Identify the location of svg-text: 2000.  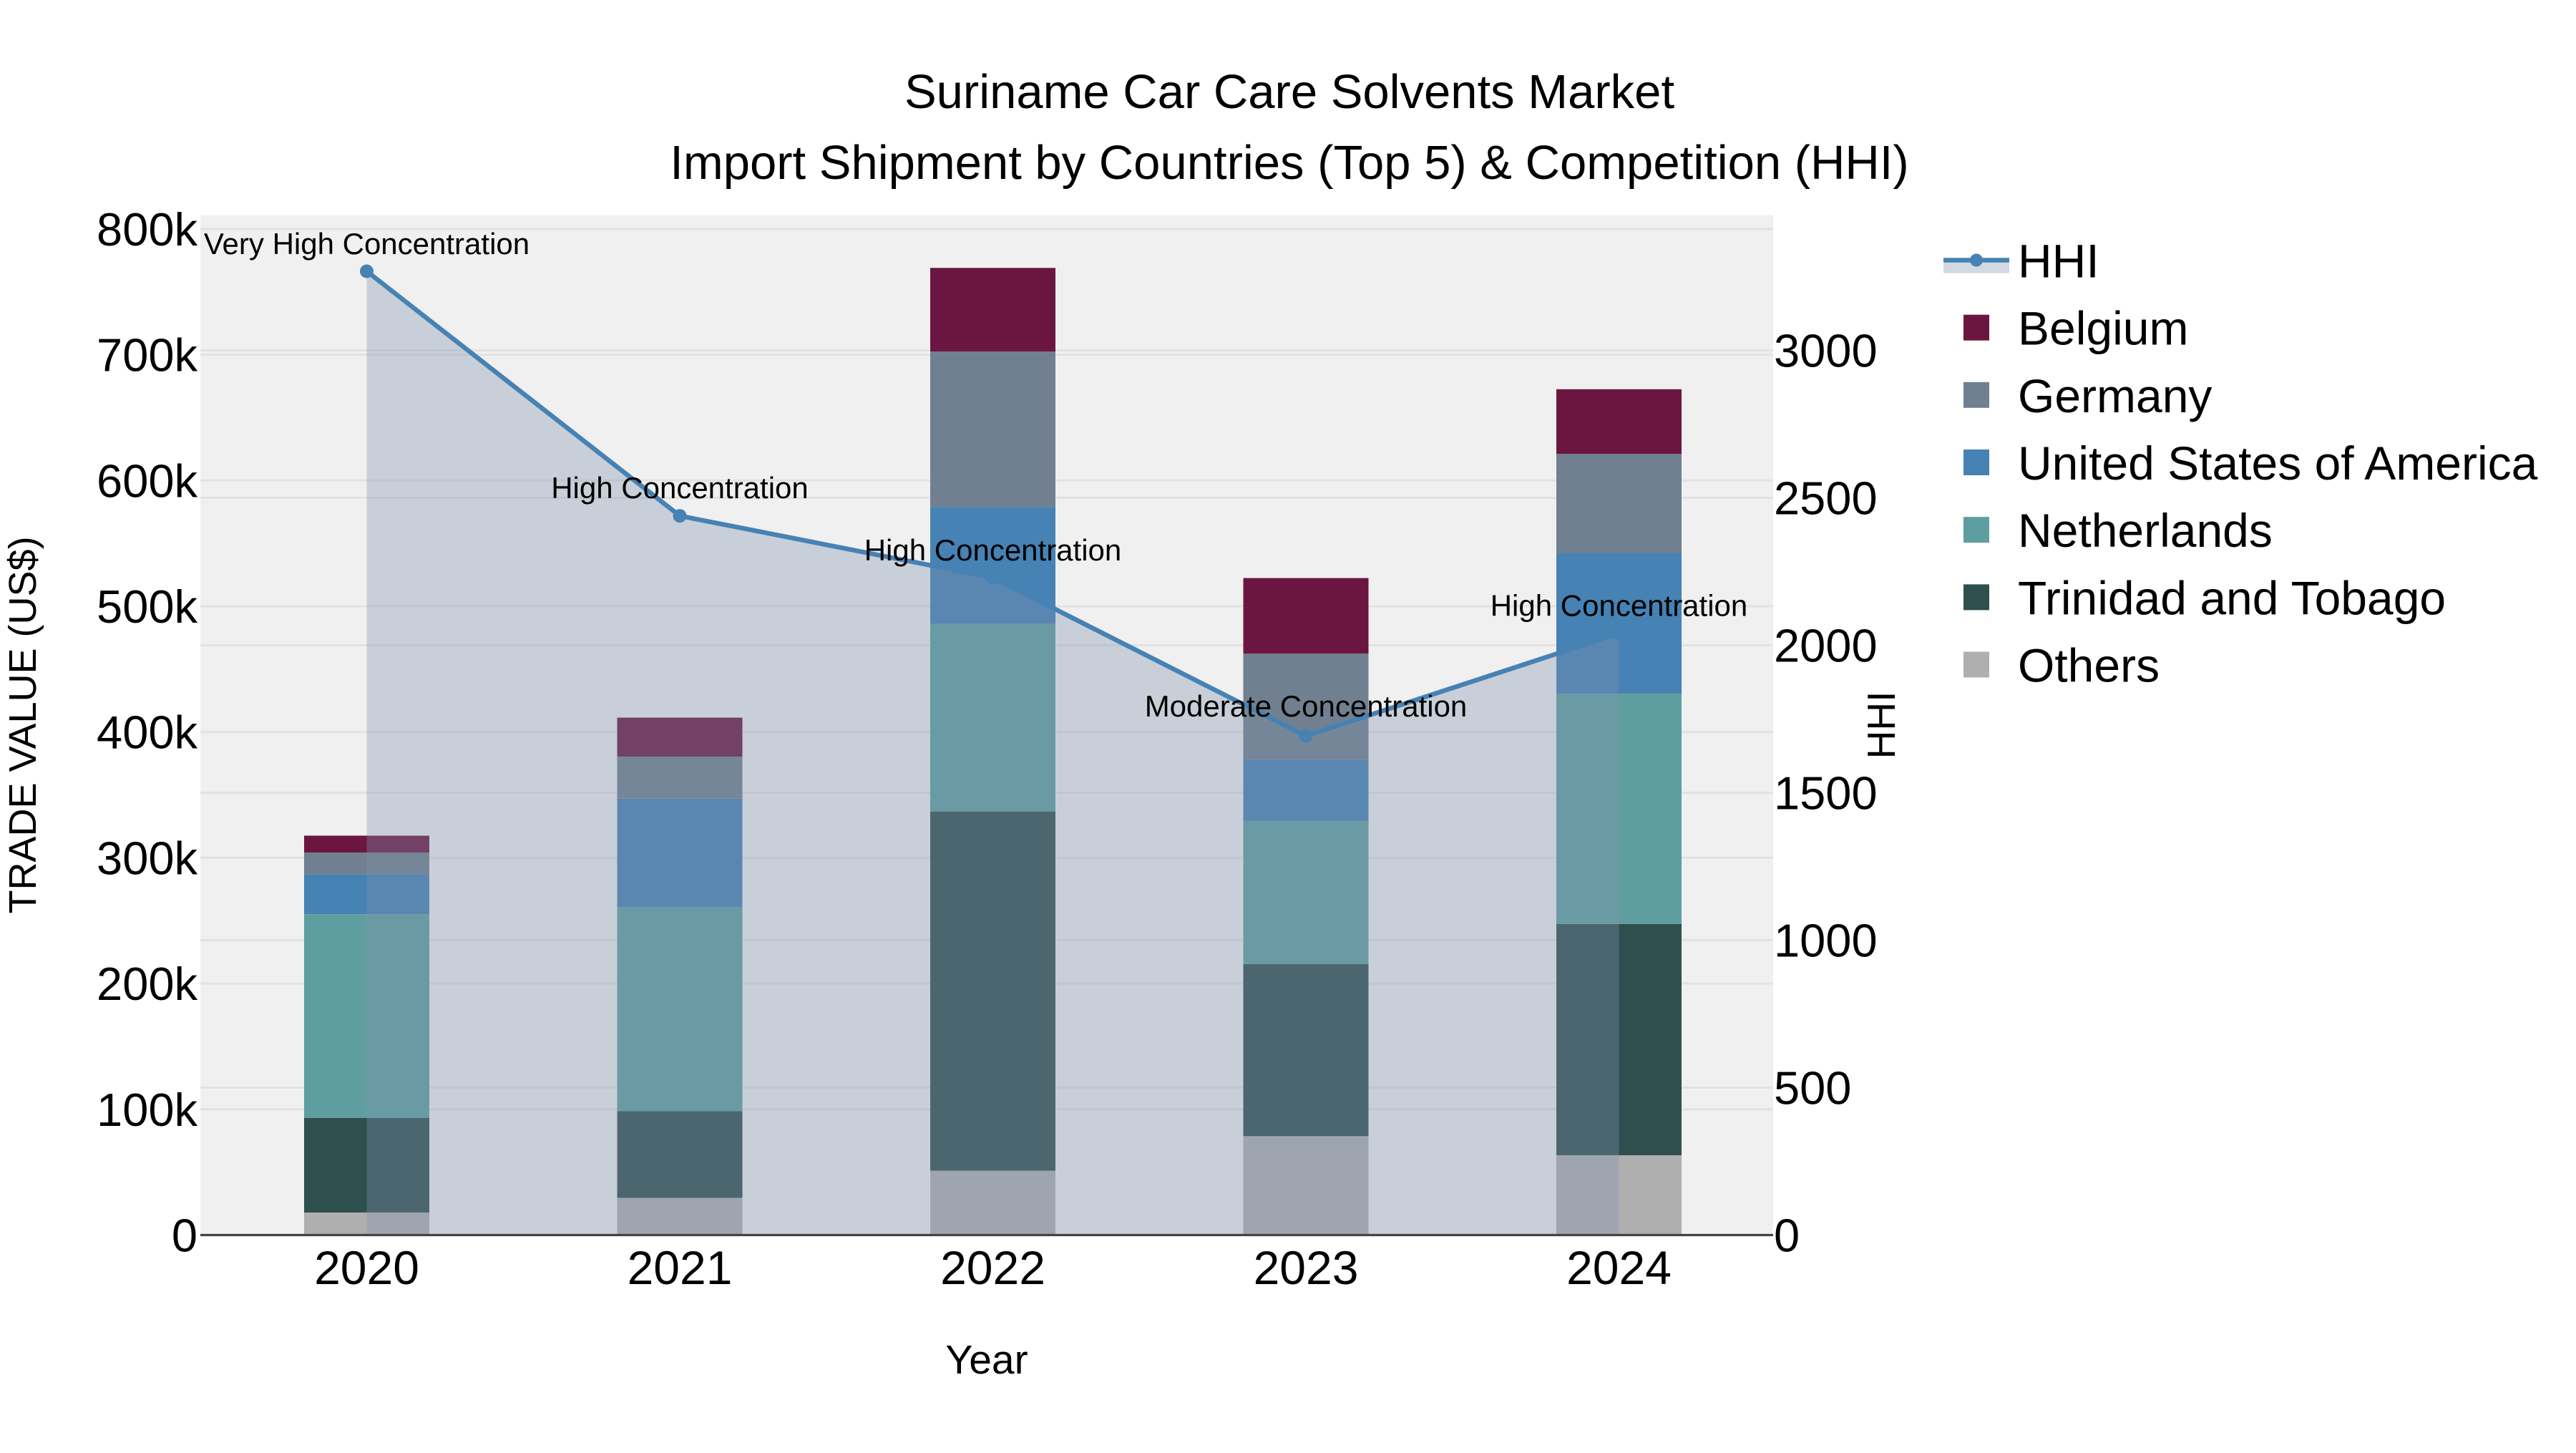
(1826, 646).